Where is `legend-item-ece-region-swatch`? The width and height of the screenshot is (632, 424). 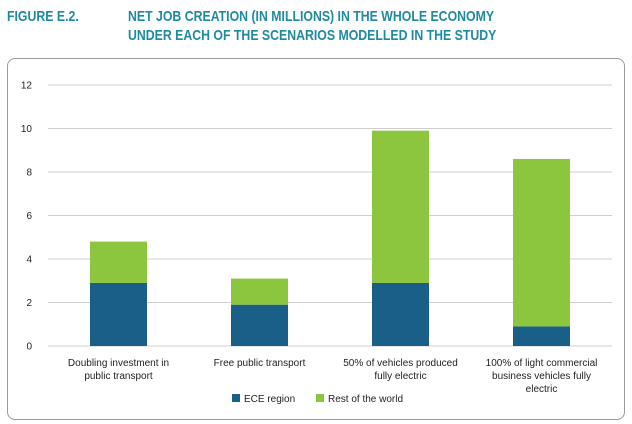 legend-item-ece-region-swatch is located at coordinates (236, 398).